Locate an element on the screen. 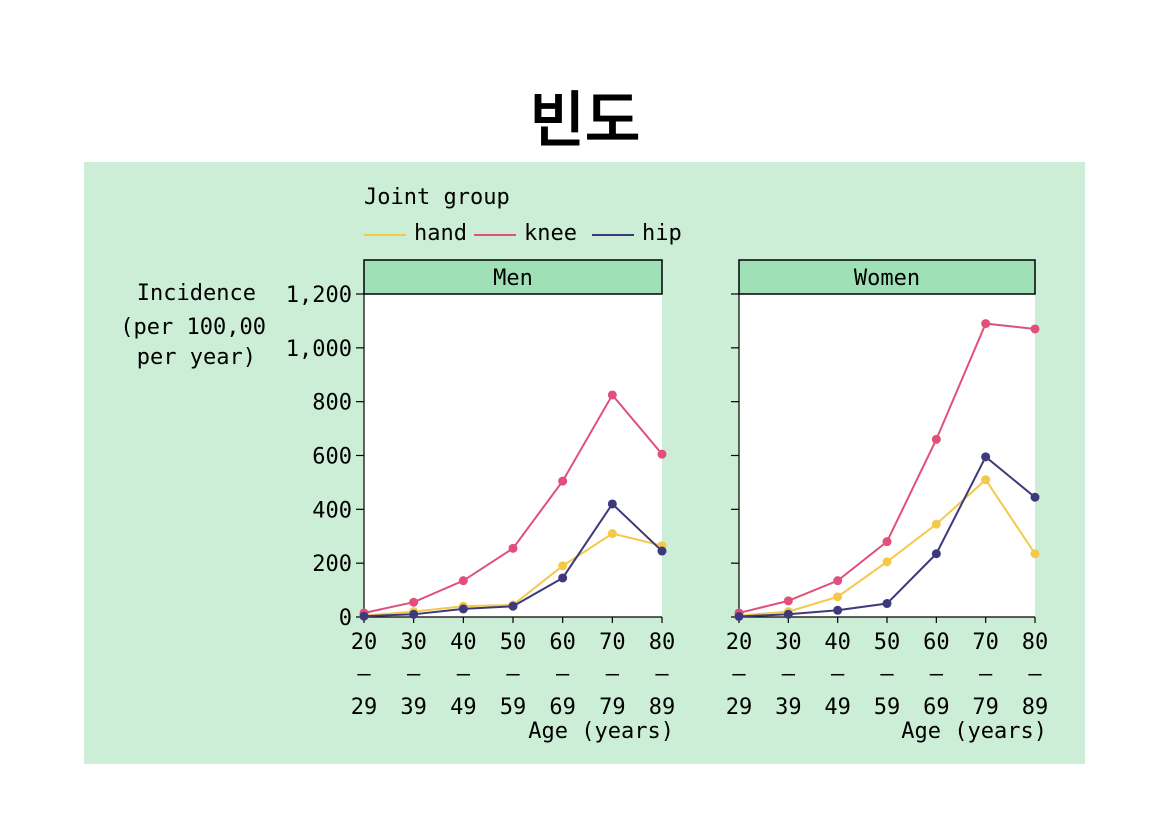  y-tick-label: 0 is located at coordinates (345, 618).